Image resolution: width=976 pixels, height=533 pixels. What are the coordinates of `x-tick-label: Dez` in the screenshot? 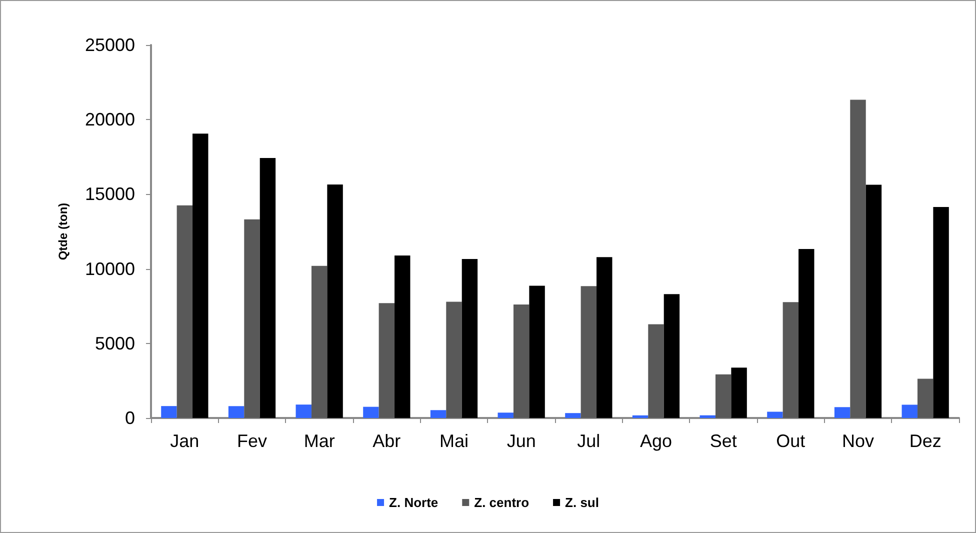 It's located at (925, 441).